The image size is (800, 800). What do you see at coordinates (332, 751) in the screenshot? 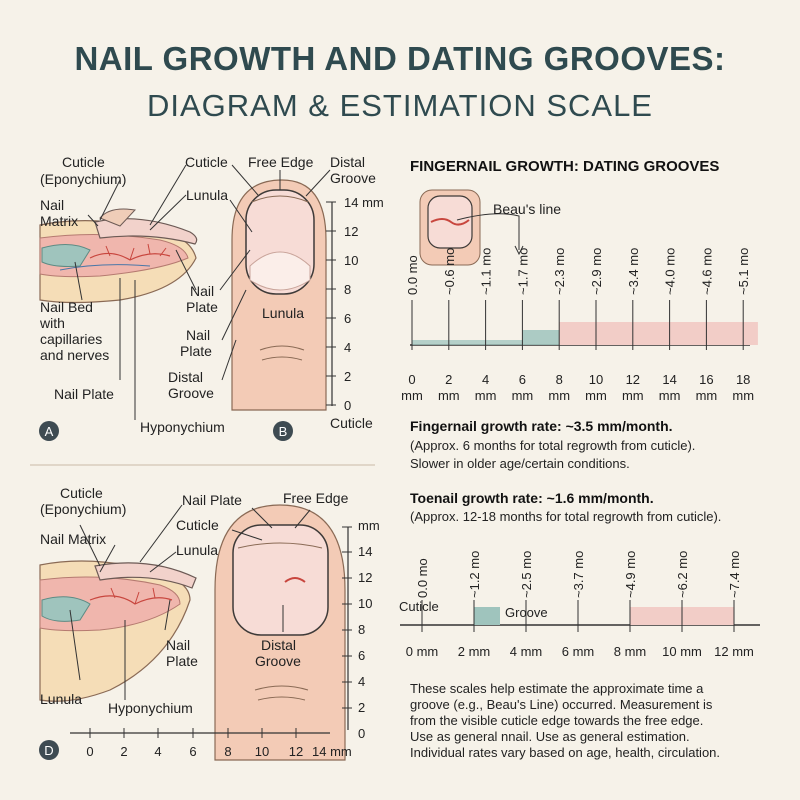
I see `bottom-tick-14: 14 mm` at bounding box center [332, 751].